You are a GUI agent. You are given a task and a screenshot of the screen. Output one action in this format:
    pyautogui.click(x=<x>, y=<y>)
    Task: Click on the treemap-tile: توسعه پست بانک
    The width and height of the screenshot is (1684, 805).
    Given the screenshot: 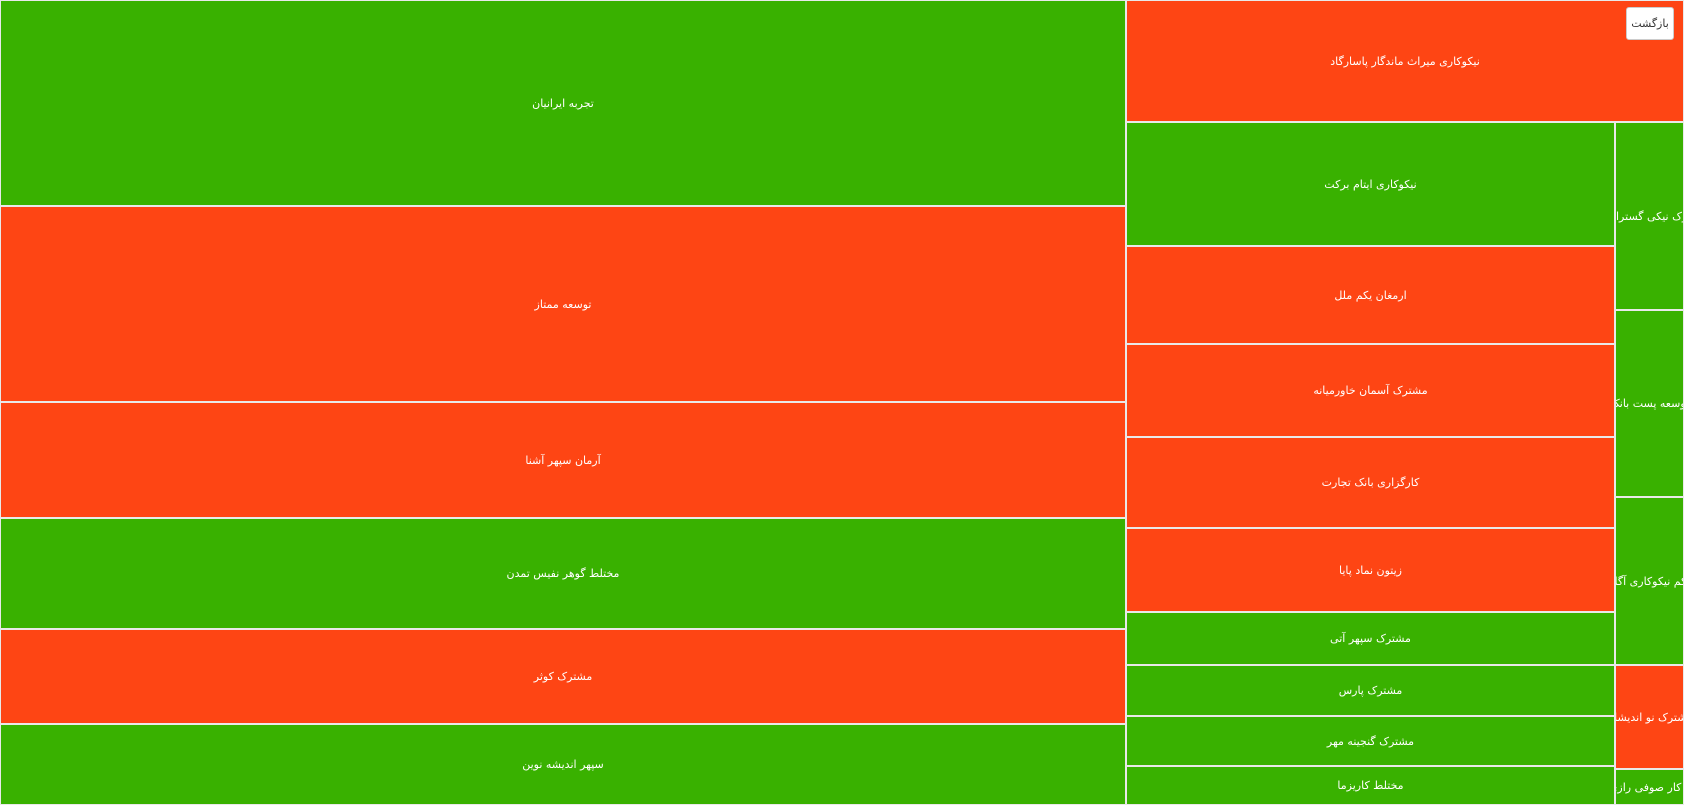 What is the action you would take?
    pyautogui.click(x=1649, y=403)
    